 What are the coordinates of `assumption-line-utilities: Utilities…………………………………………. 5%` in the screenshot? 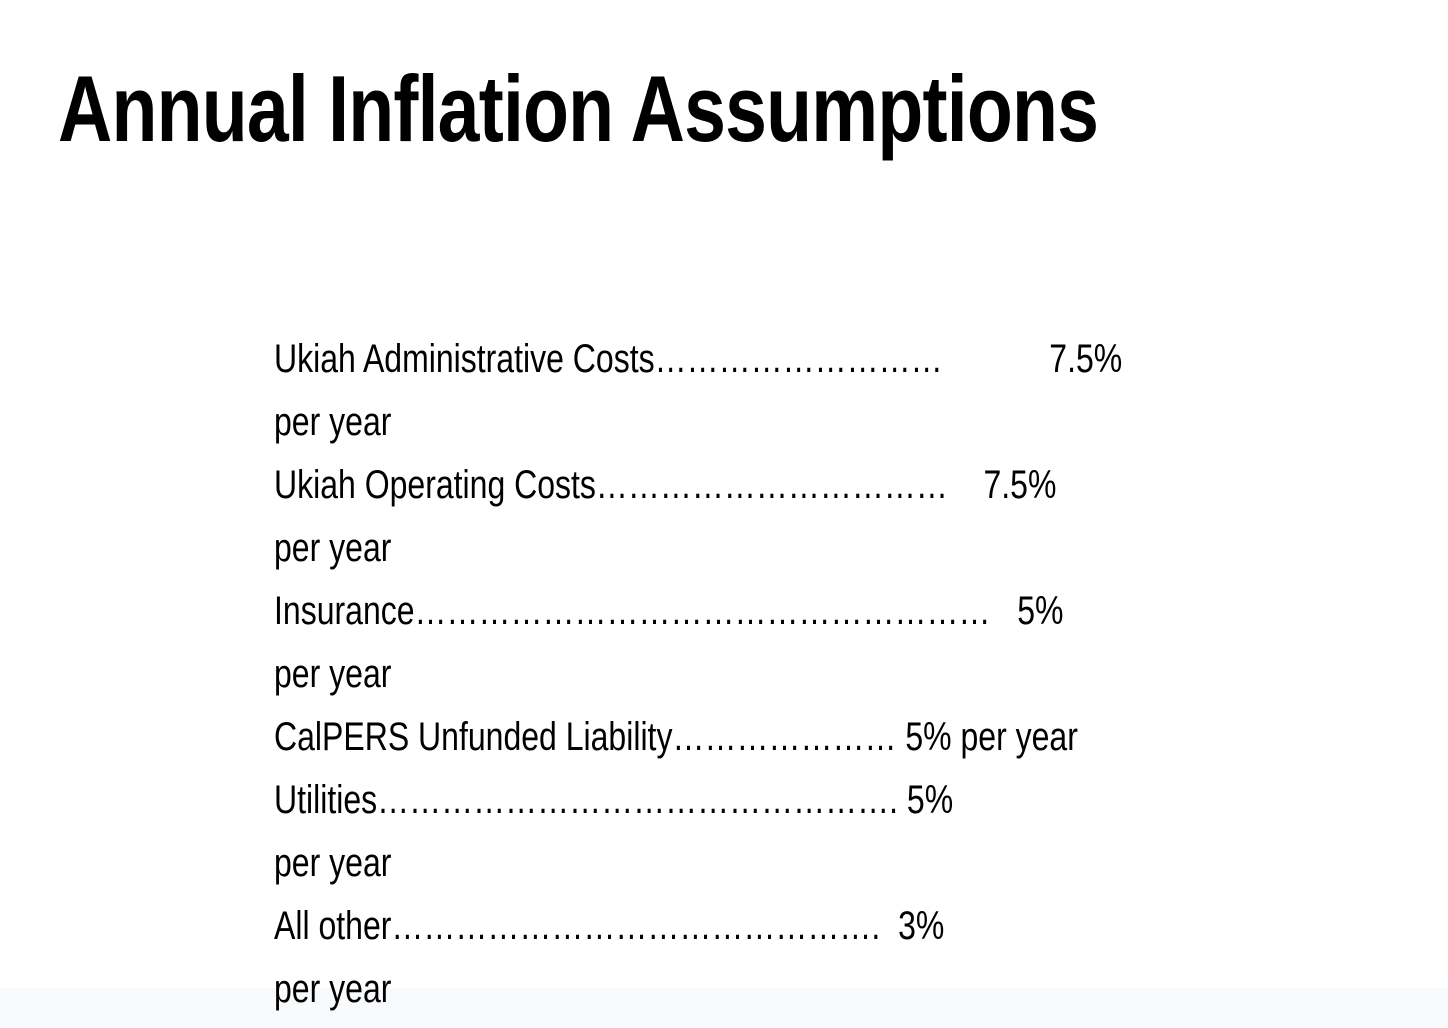 It's located at (614, 800).